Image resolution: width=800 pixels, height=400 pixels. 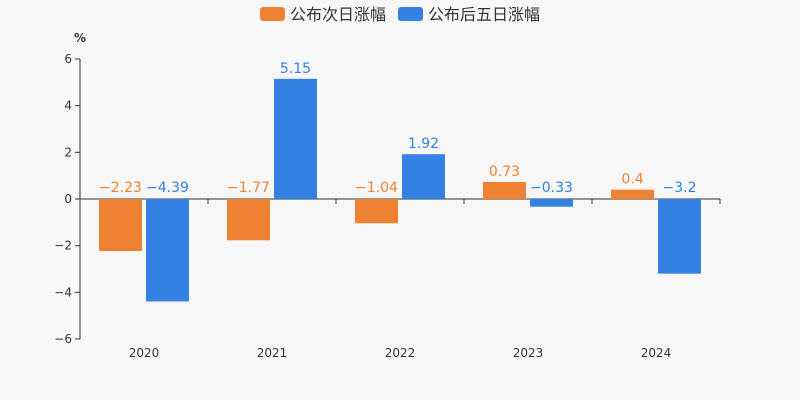 I want to click on y-axis-unit-label: %, so click(x=80, y=38).